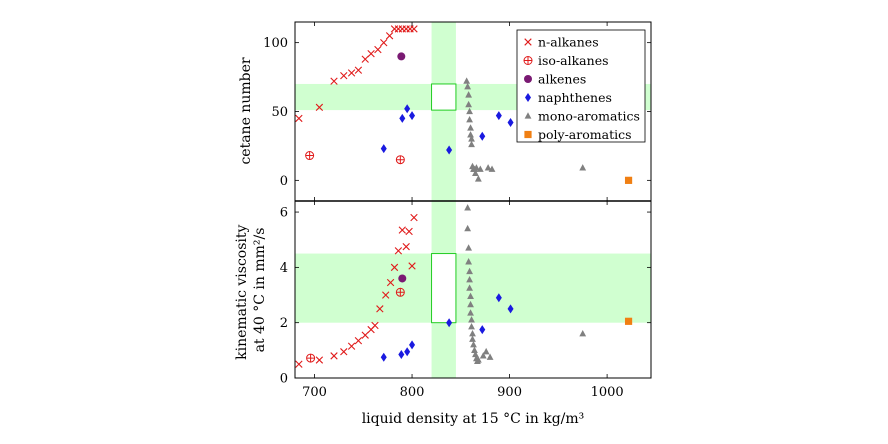 The height and width of the screenshot is (444, 888). What do you see at coordinates (444, 97) in the screenshot?
I see `top-target-box` at bounding box center [444, 97].